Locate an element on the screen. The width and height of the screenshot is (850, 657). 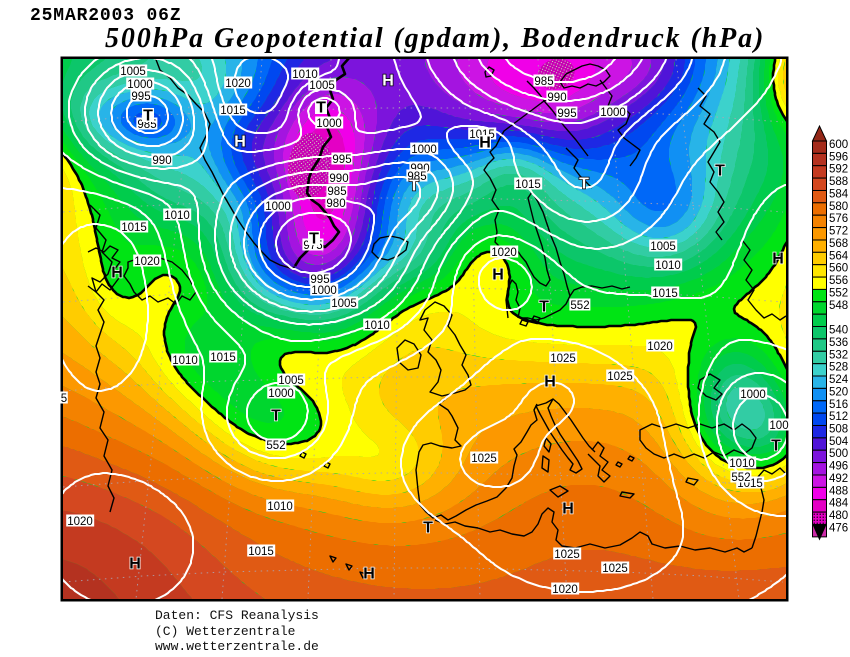
svg-text: Daten: CFS Reanalysis is located at coordinates (237, 615).